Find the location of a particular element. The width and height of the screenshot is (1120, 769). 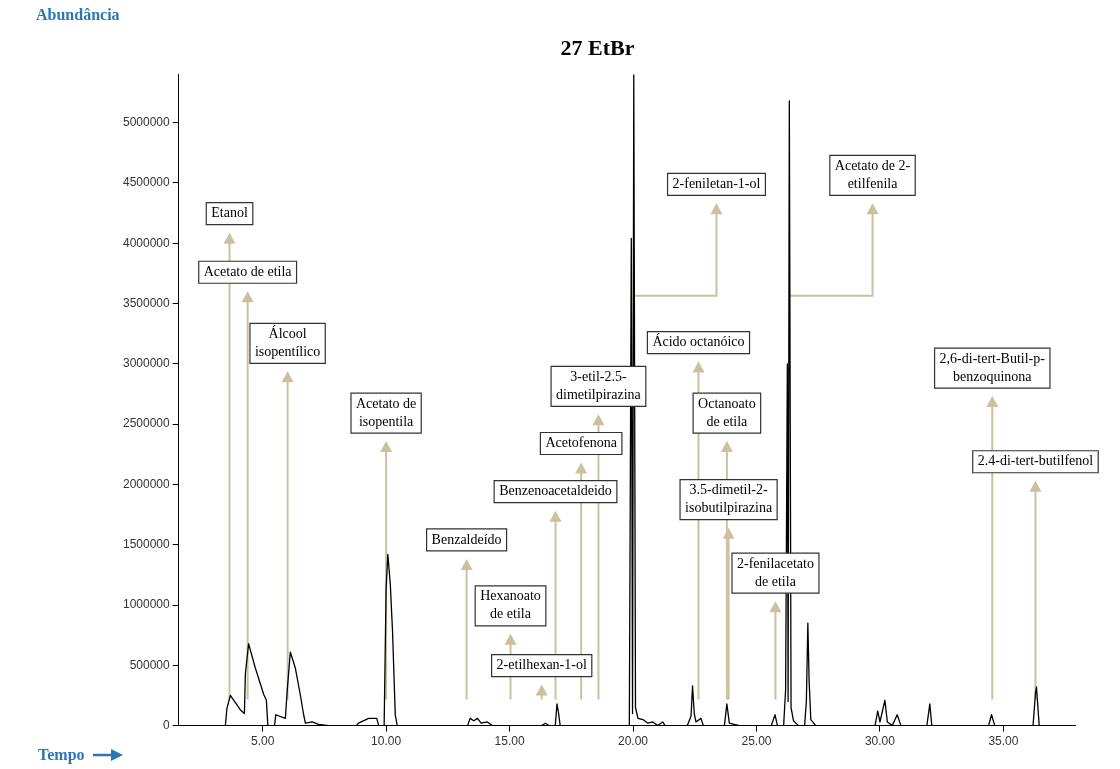

annotation: Acetato de etila is located at coordinates (248, 271).